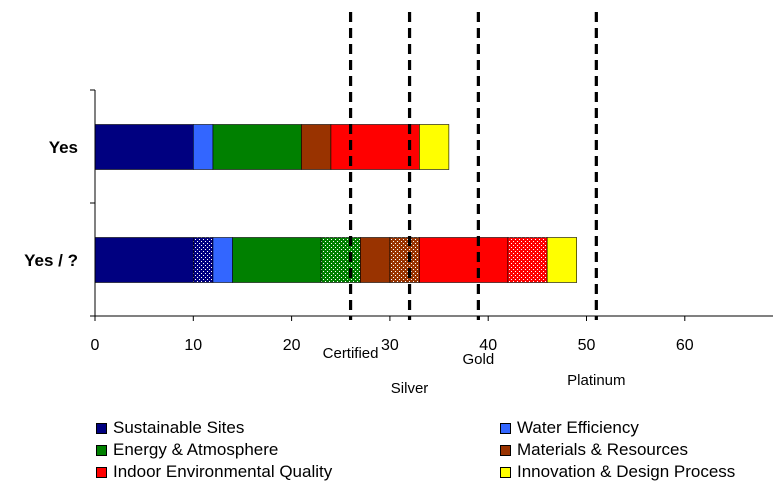 This screenshot has height=487, width=782. I want to click on x-tick-label: 40, so click(488, 345).